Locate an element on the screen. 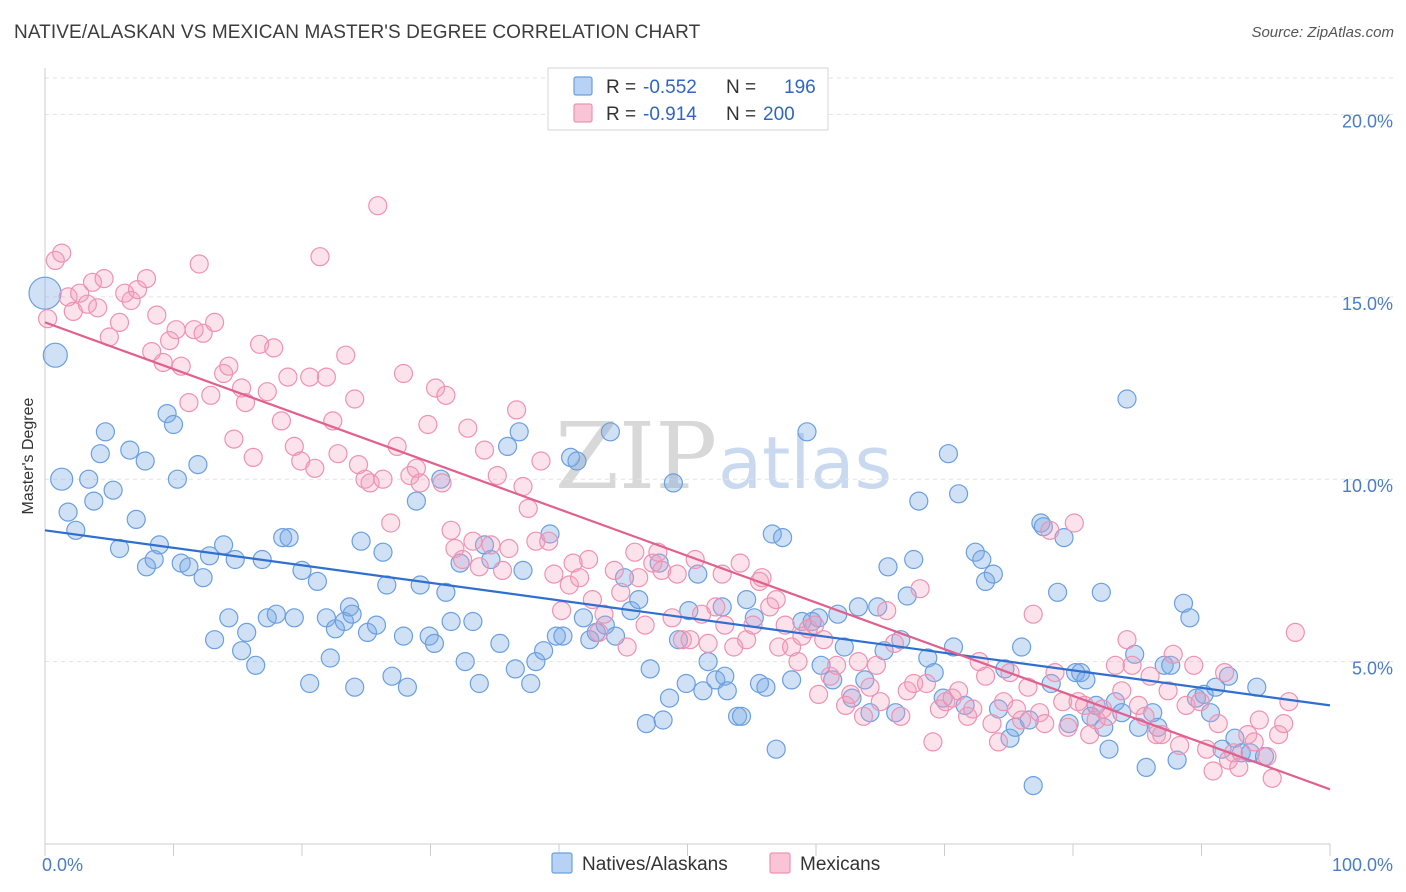 The width and height of the screenshot is (1406, 892). y-tick-label: 10.0% is located at coordinates (1367, 486).